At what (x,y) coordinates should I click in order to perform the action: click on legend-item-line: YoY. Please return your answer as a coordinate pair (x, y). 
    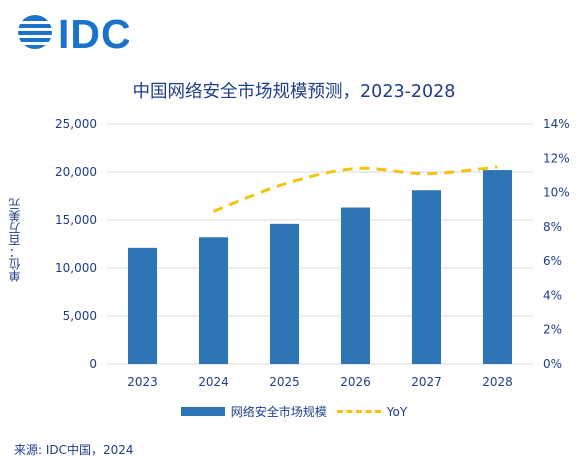
    Looking at the image, I should click on (372, 411).